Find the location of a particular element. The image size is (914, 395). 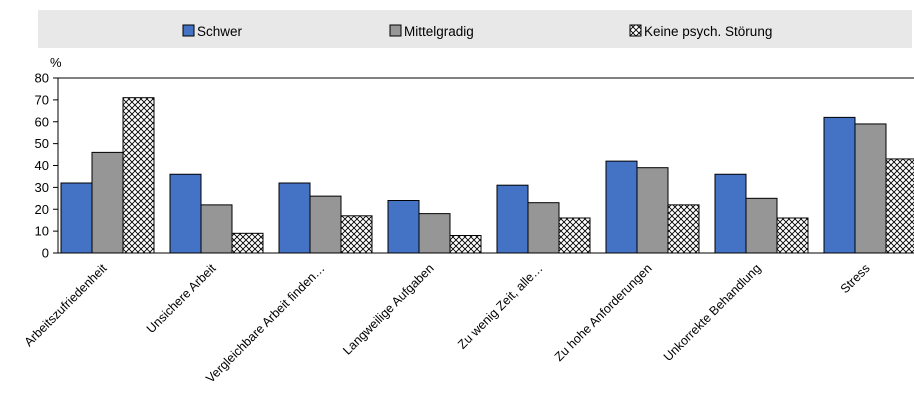

legend-label: Mittelgradig is located at coordinates (439, 31).